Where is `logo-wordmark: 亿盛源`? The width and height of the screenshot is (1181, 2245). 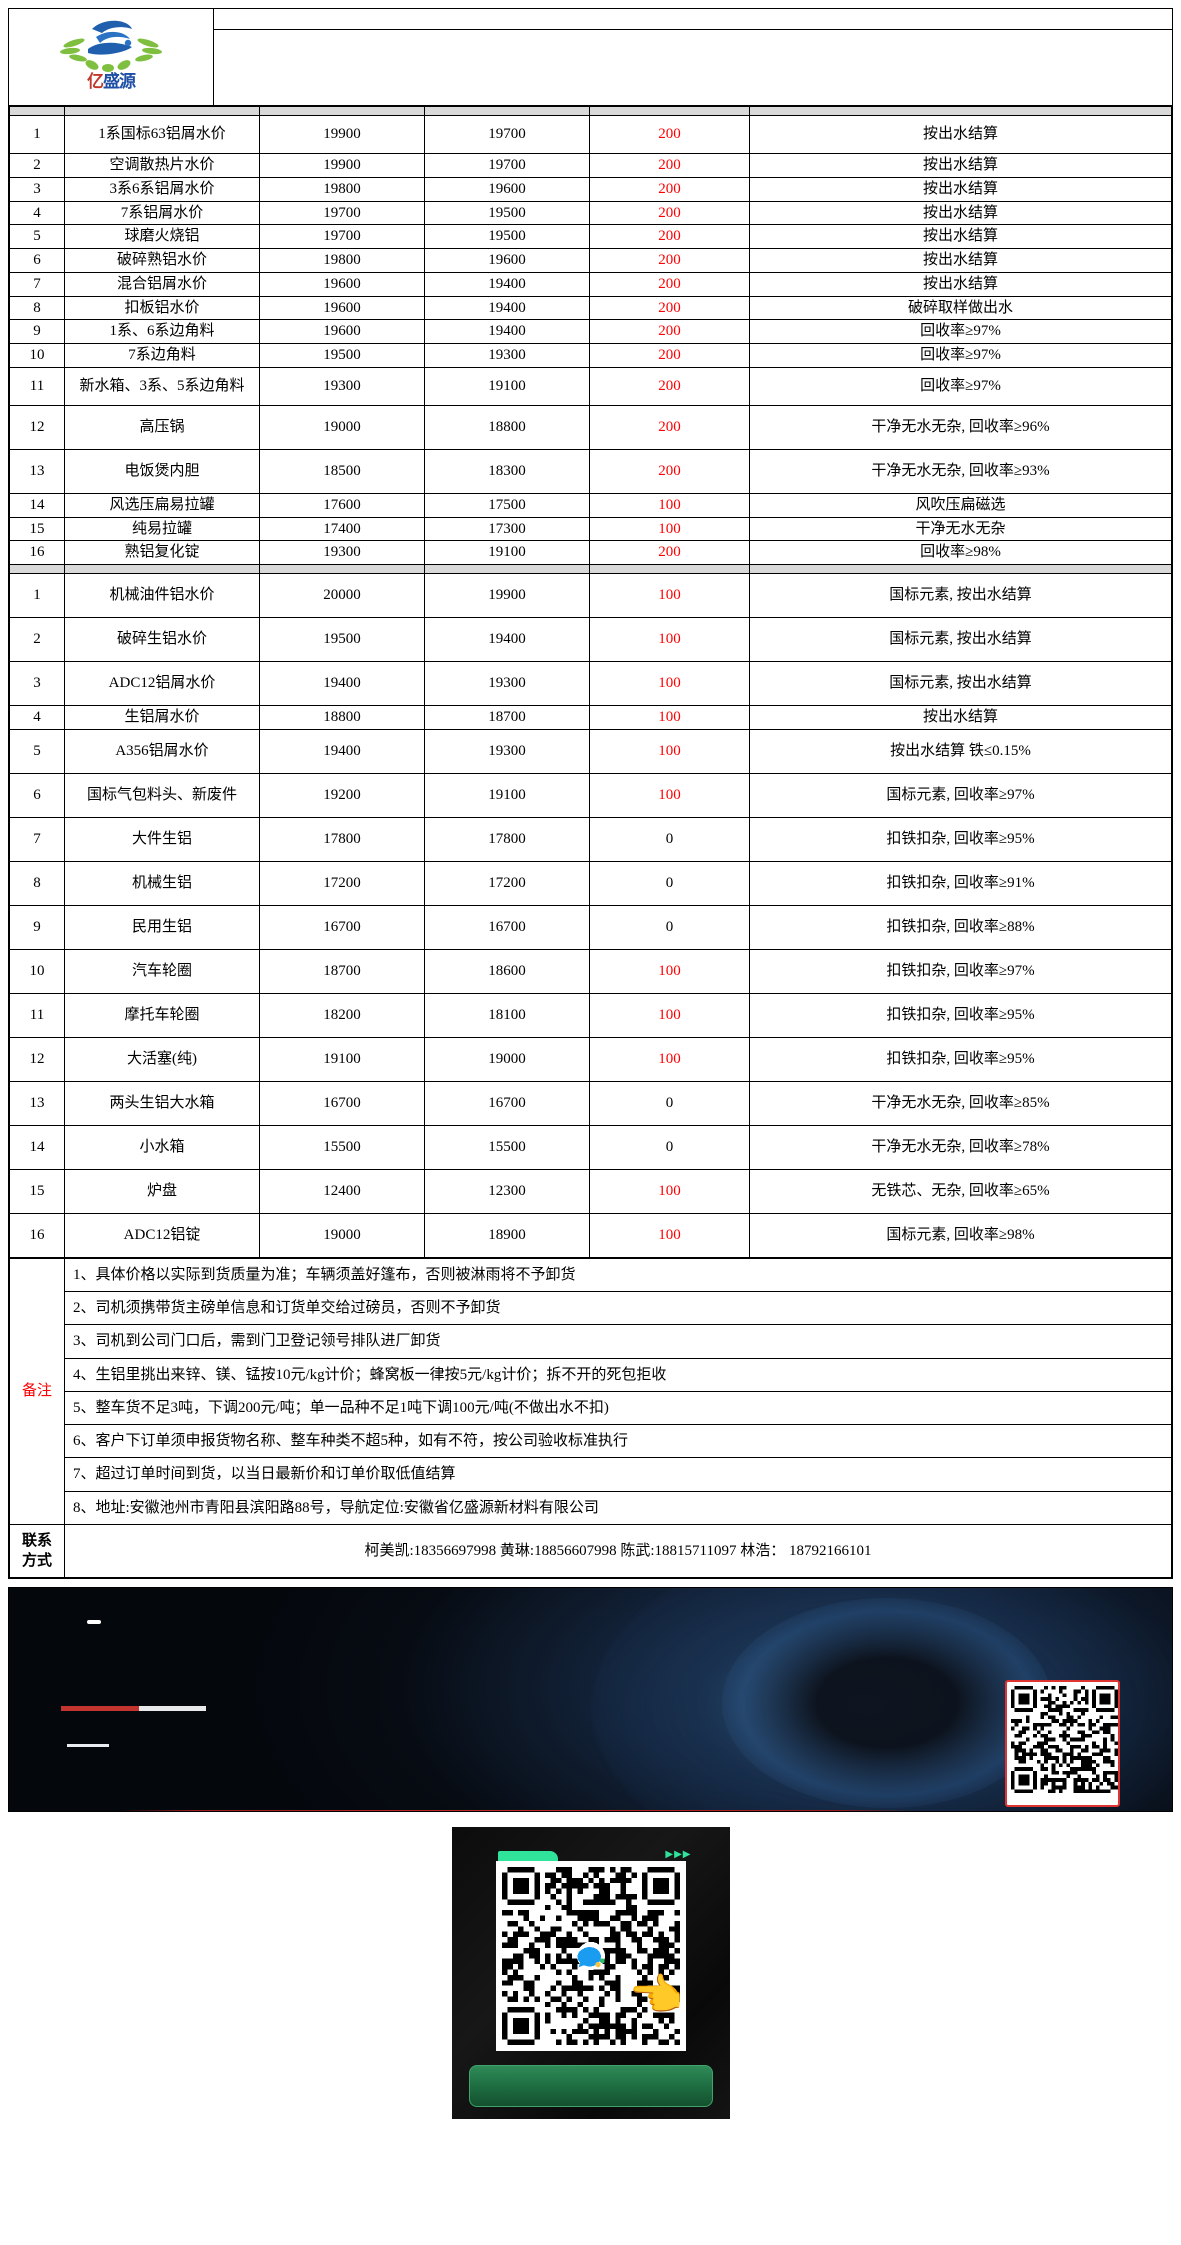
logo-wordmark: 亿盛源 is located at coordinates (111, 81).